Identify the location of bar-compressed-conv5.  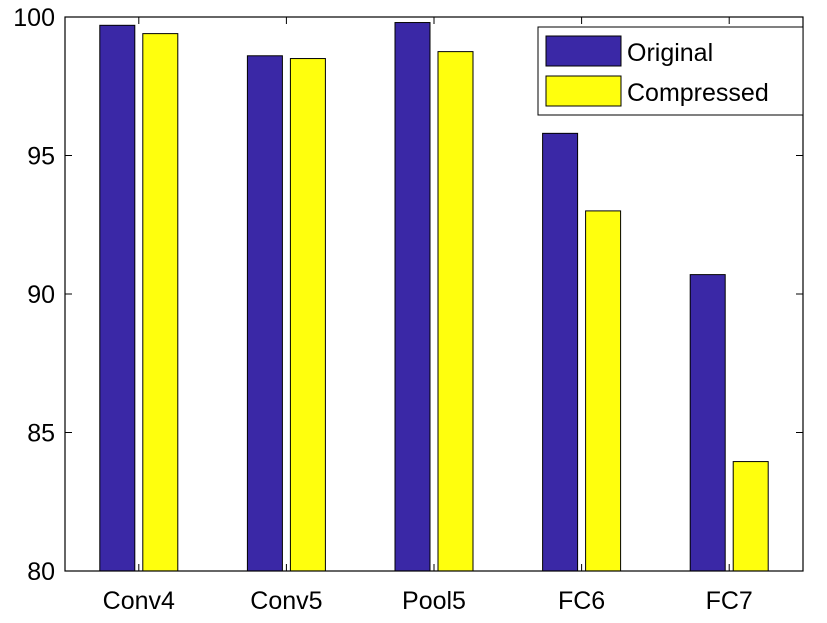
(307, 315).